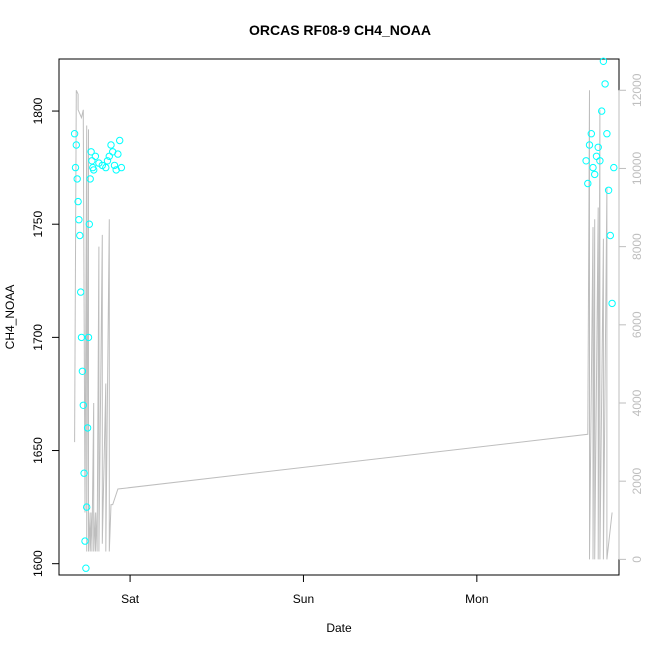  What do you see at coordinates (637, 481) in the screenshot?
I see `y2-tick-label: 2000` at bounding box center [637, 481].